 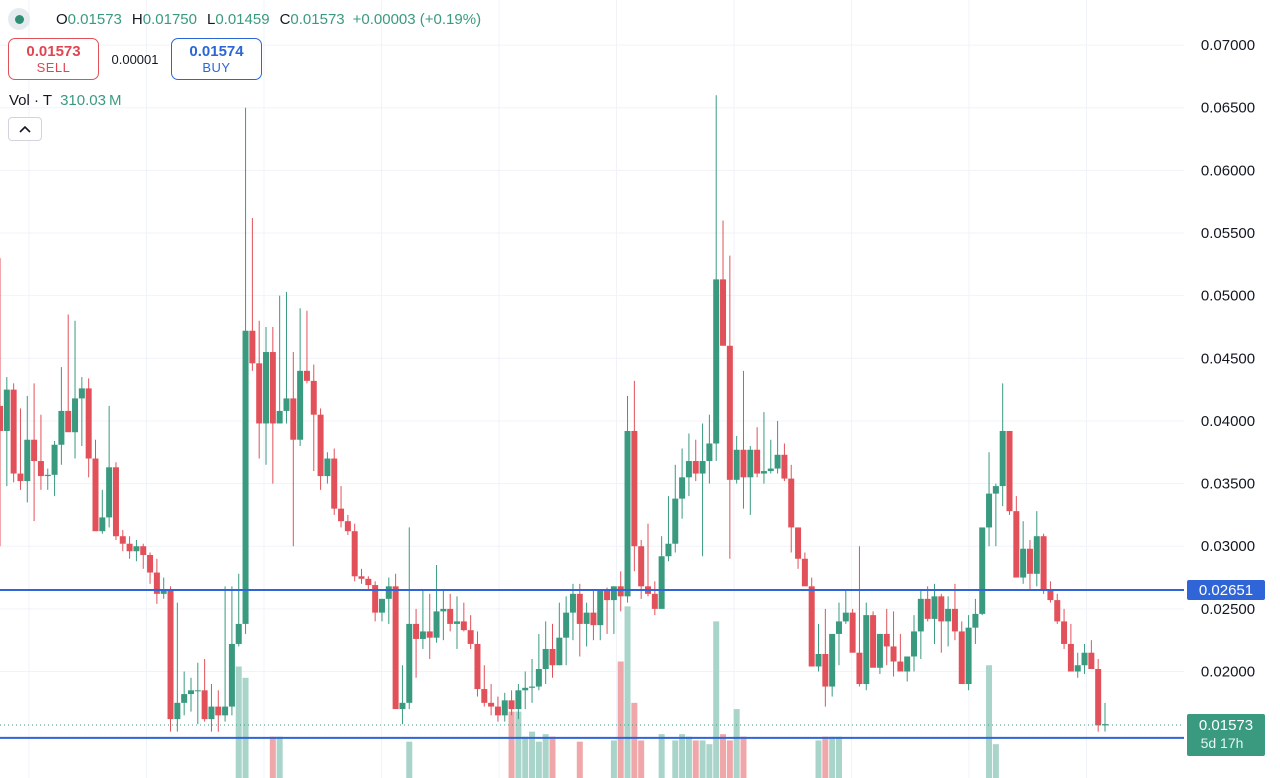 I want to click on low-label: L, so click(x=211, y=19).